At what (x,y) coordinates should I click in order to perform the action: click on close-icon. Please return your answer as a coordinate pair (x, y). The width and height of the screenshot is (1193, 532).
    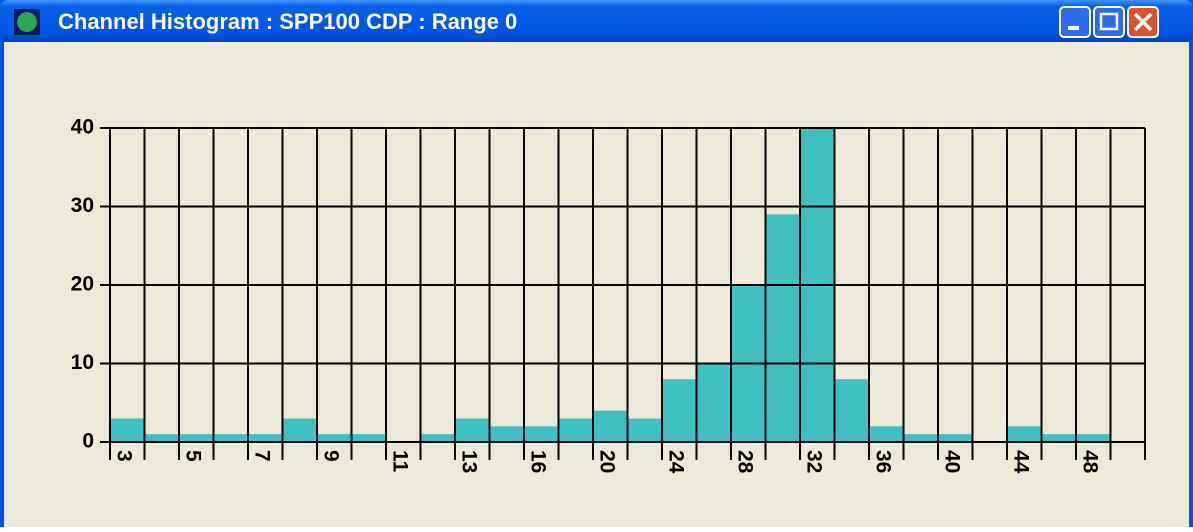
    Looking at the image, I should click on (1143, 22).